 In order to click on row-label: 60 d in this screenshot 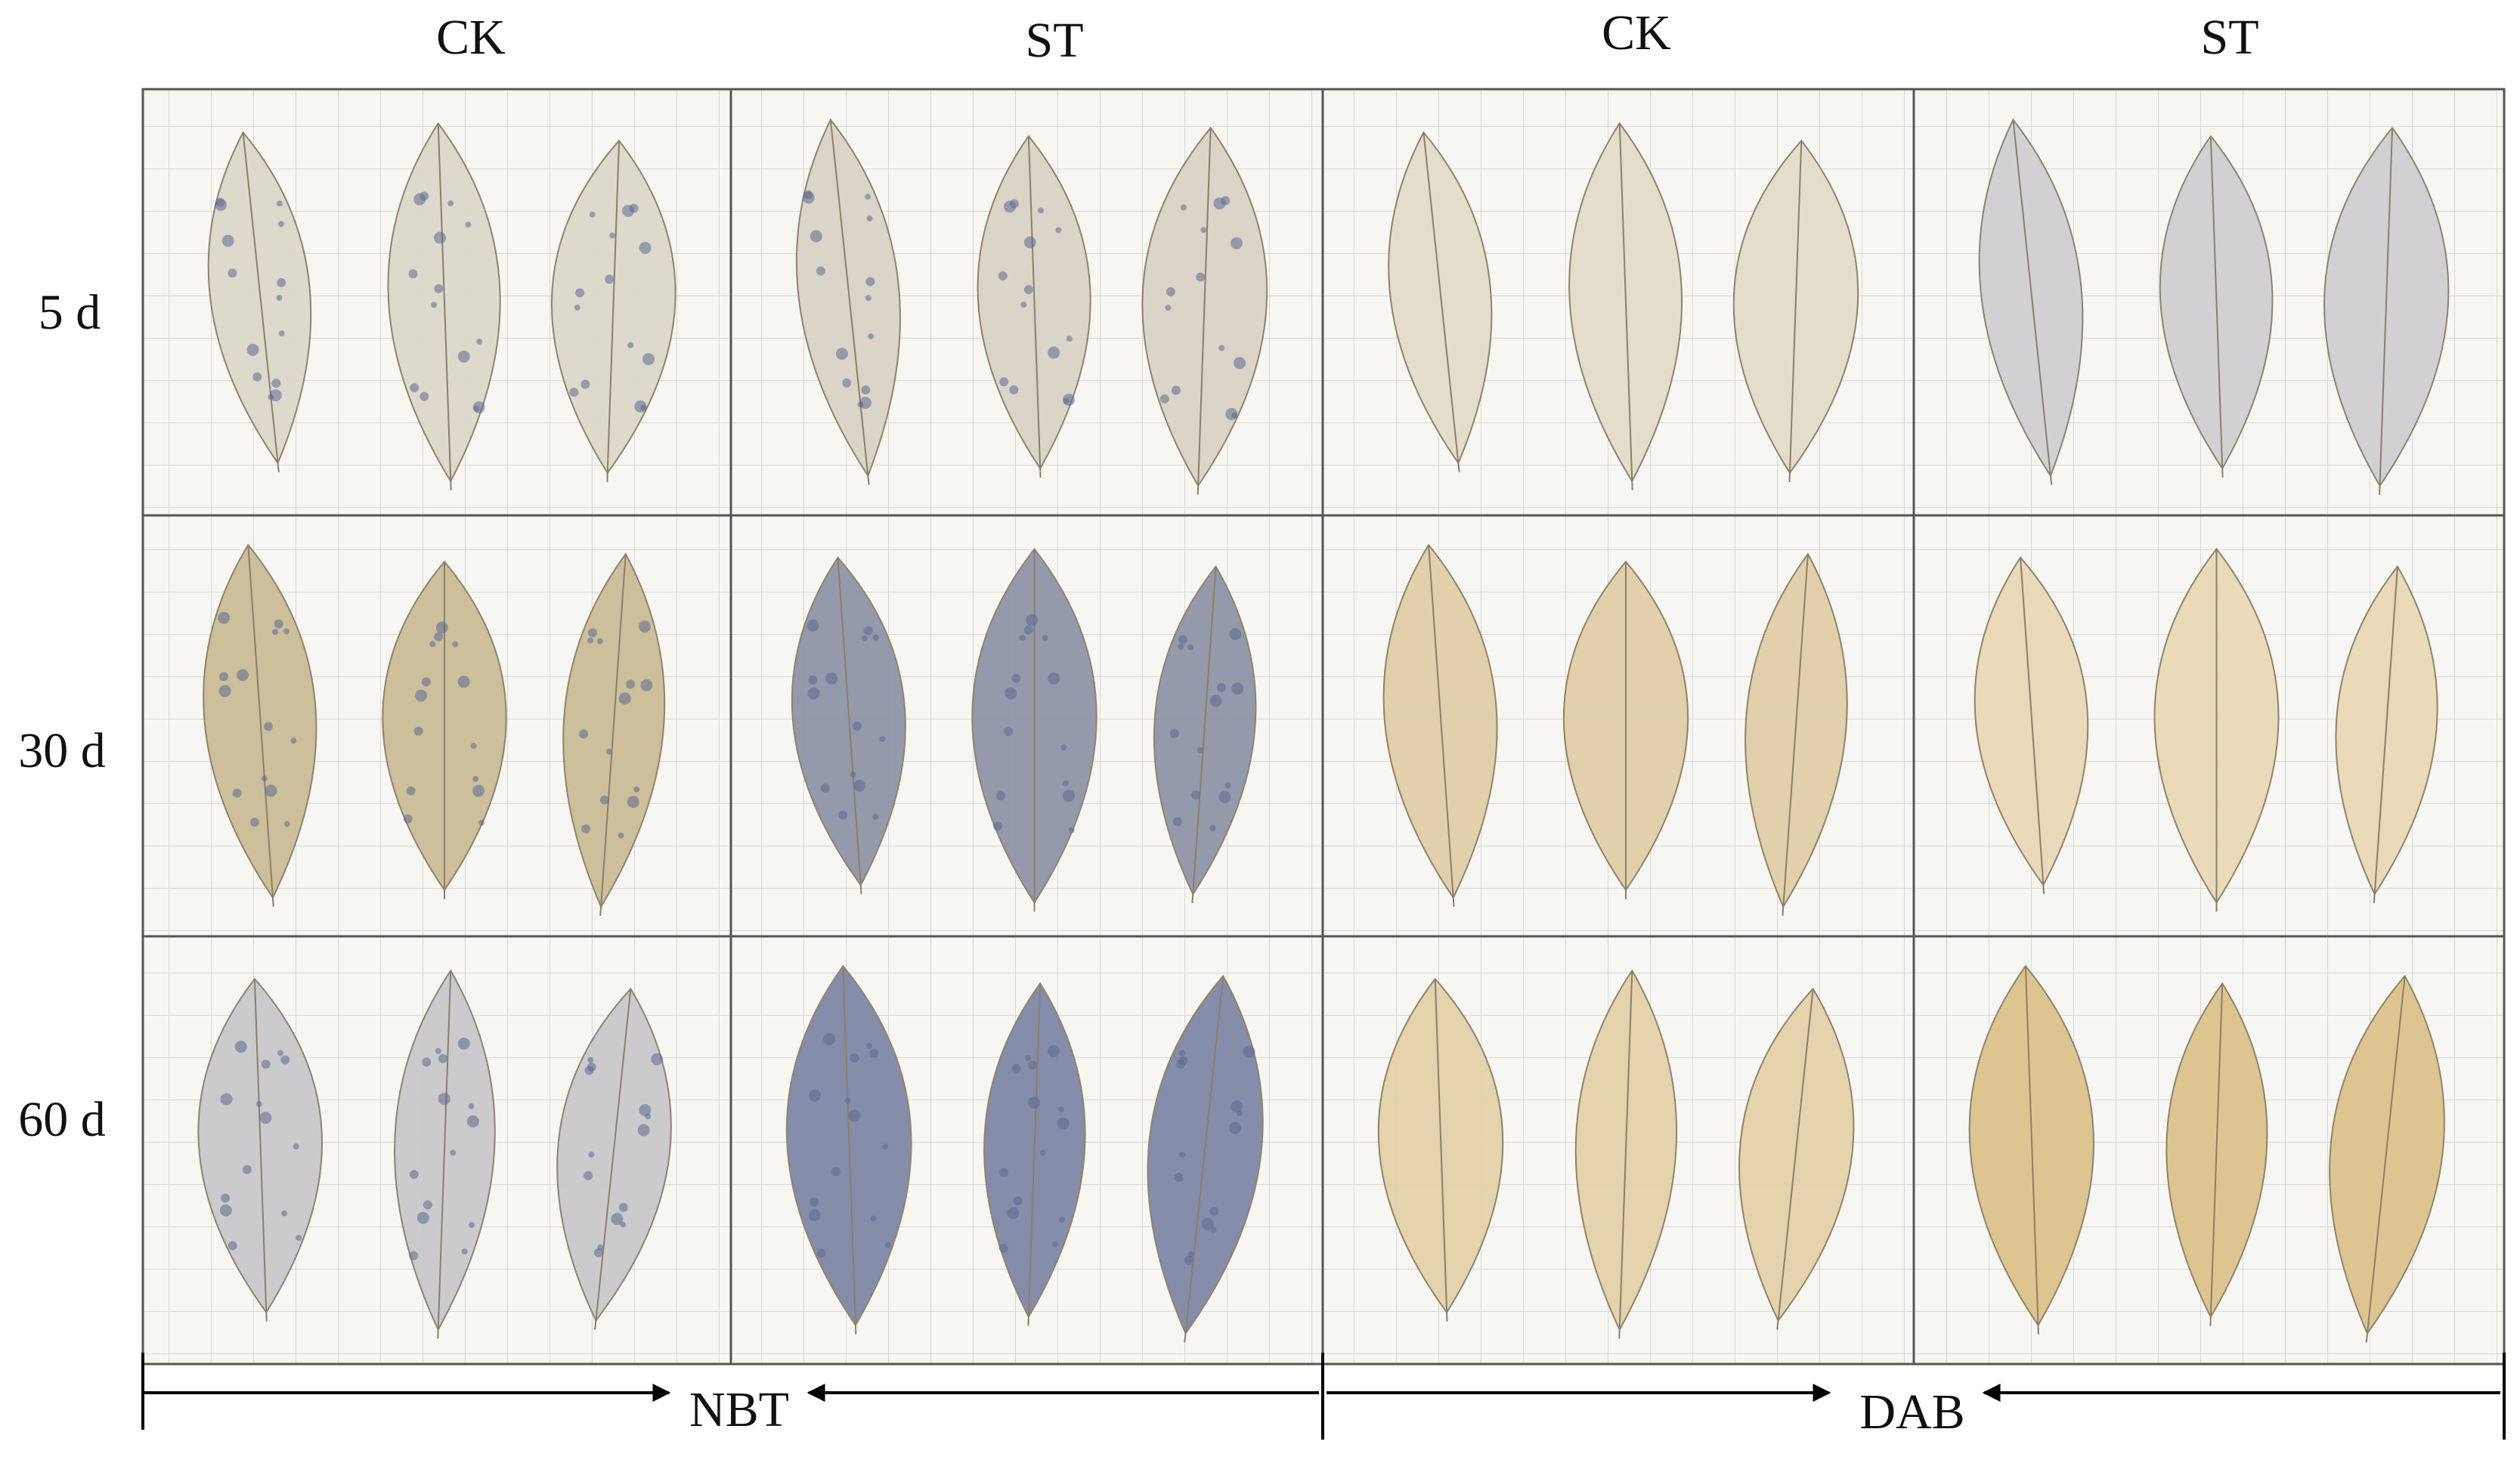, I will do `click(62, 1119)`.